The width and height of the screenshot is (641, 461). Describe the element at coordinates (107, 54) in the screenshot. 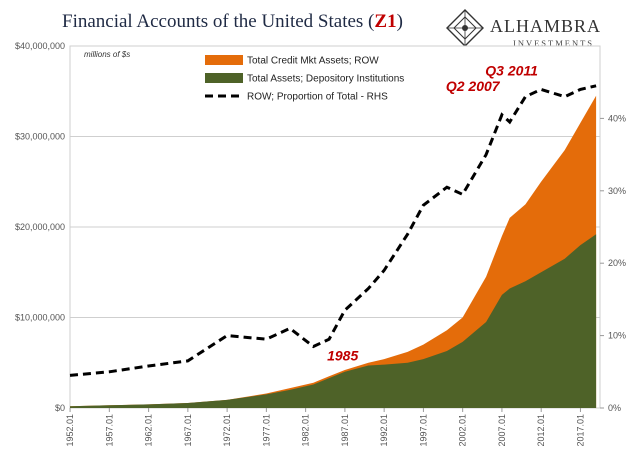

I see `units-label: millions of $s` at that location.